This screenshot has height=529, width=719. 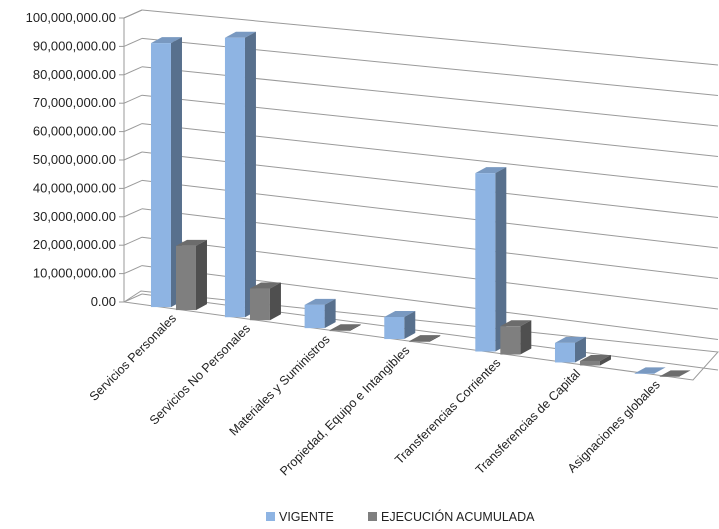 I want to click on y-tick-label-9: 90,000,000.00, so click(x=74, y=45).